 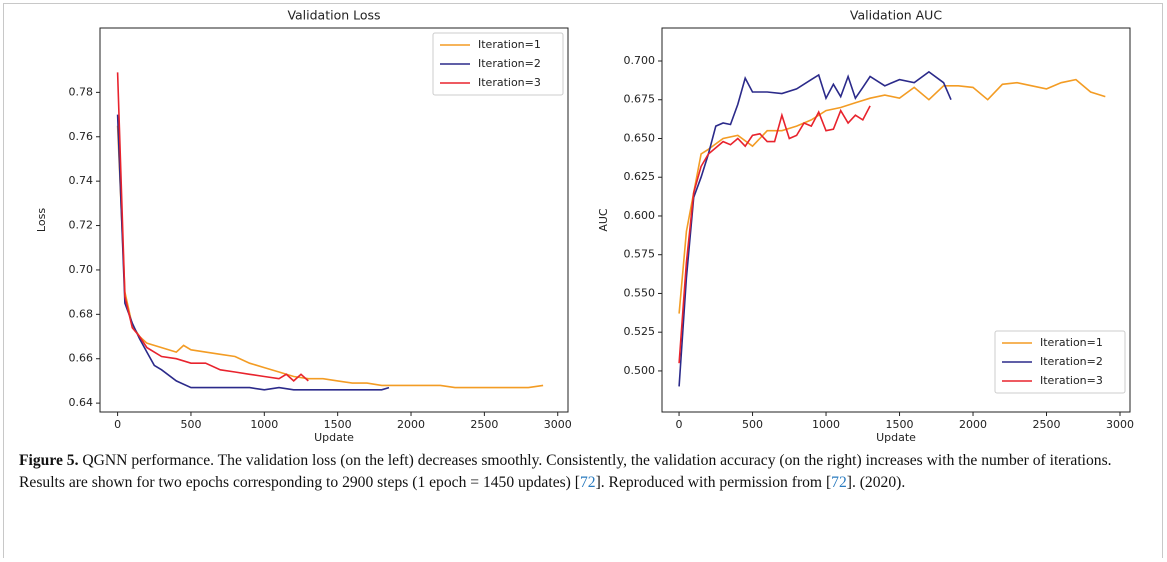 I want to click on y-tick-label: 0.72, so click(x=81, y=225).